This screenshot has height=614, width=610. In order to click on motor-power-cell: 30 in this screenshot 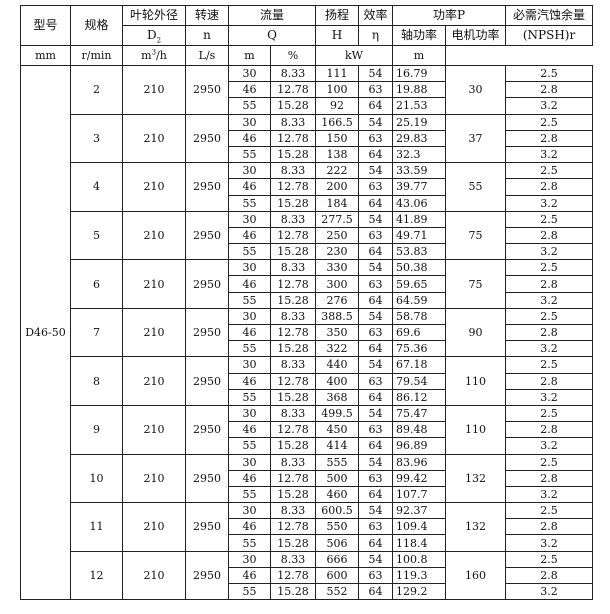, I will do `click(476, 90)`.